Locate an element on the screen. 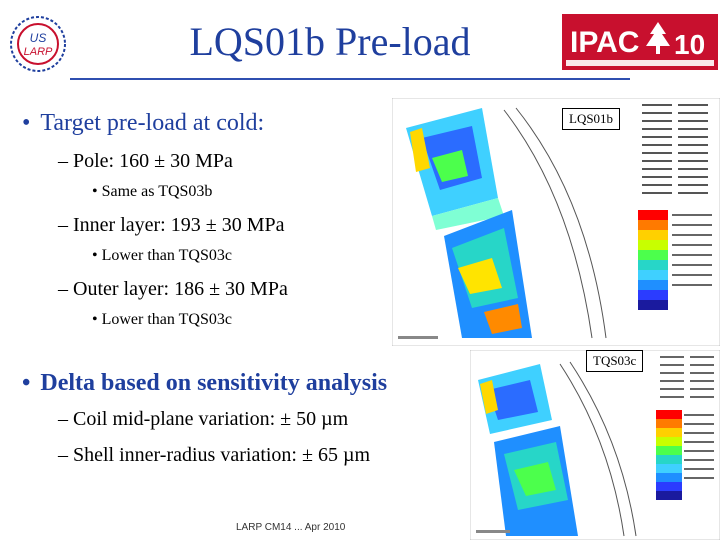 Image resolution: width=720 pixels, height=545 pixels. note-pole: • Same as TQS03b is located at coordinates (152, 191).